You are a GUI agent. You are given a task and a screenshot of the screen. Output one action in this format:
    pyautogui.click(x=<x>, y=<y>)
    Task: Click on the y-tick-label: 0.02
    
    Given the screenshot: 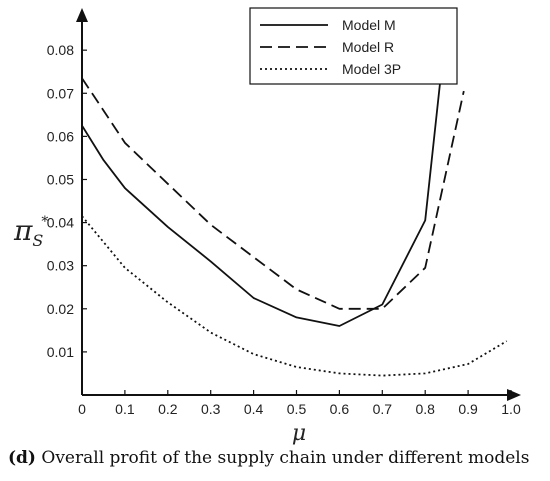 What is the action you would take?
    pyautogui.click(x=60, y=309)
    